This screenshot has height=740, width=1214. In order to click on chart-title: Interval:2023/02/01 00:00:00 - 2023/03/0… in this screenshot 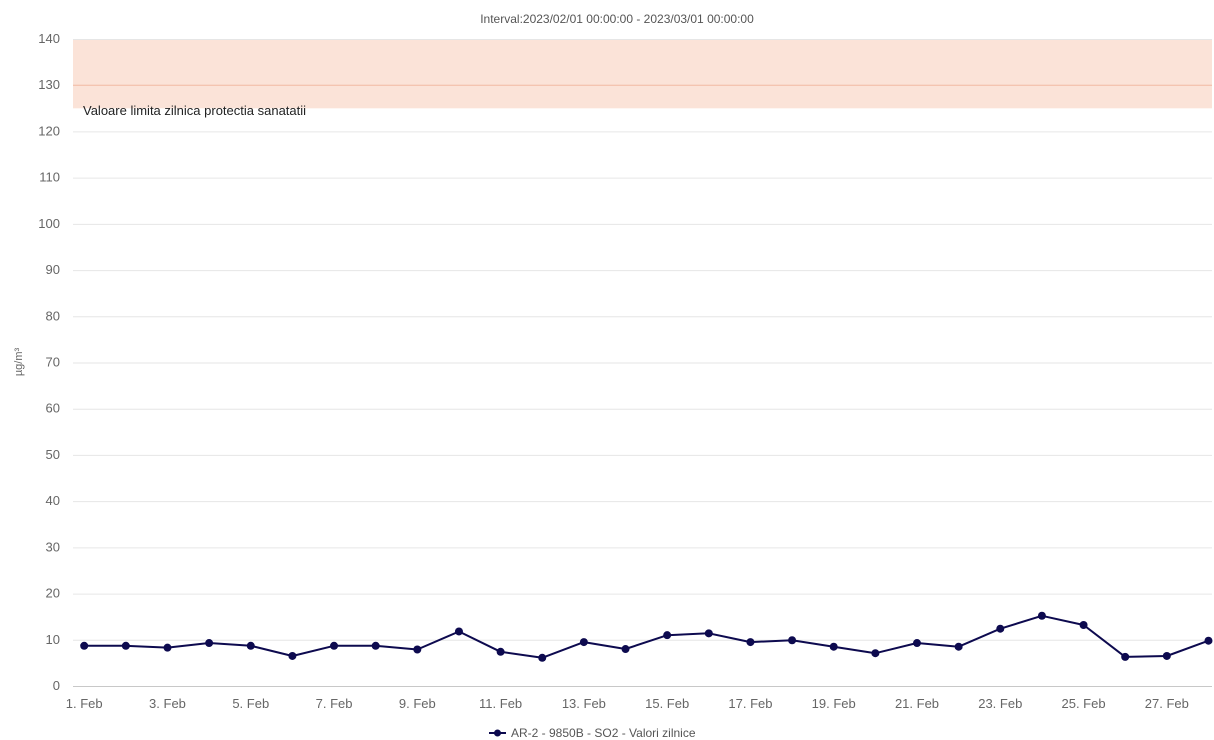, I will do `click(617, 19)`.